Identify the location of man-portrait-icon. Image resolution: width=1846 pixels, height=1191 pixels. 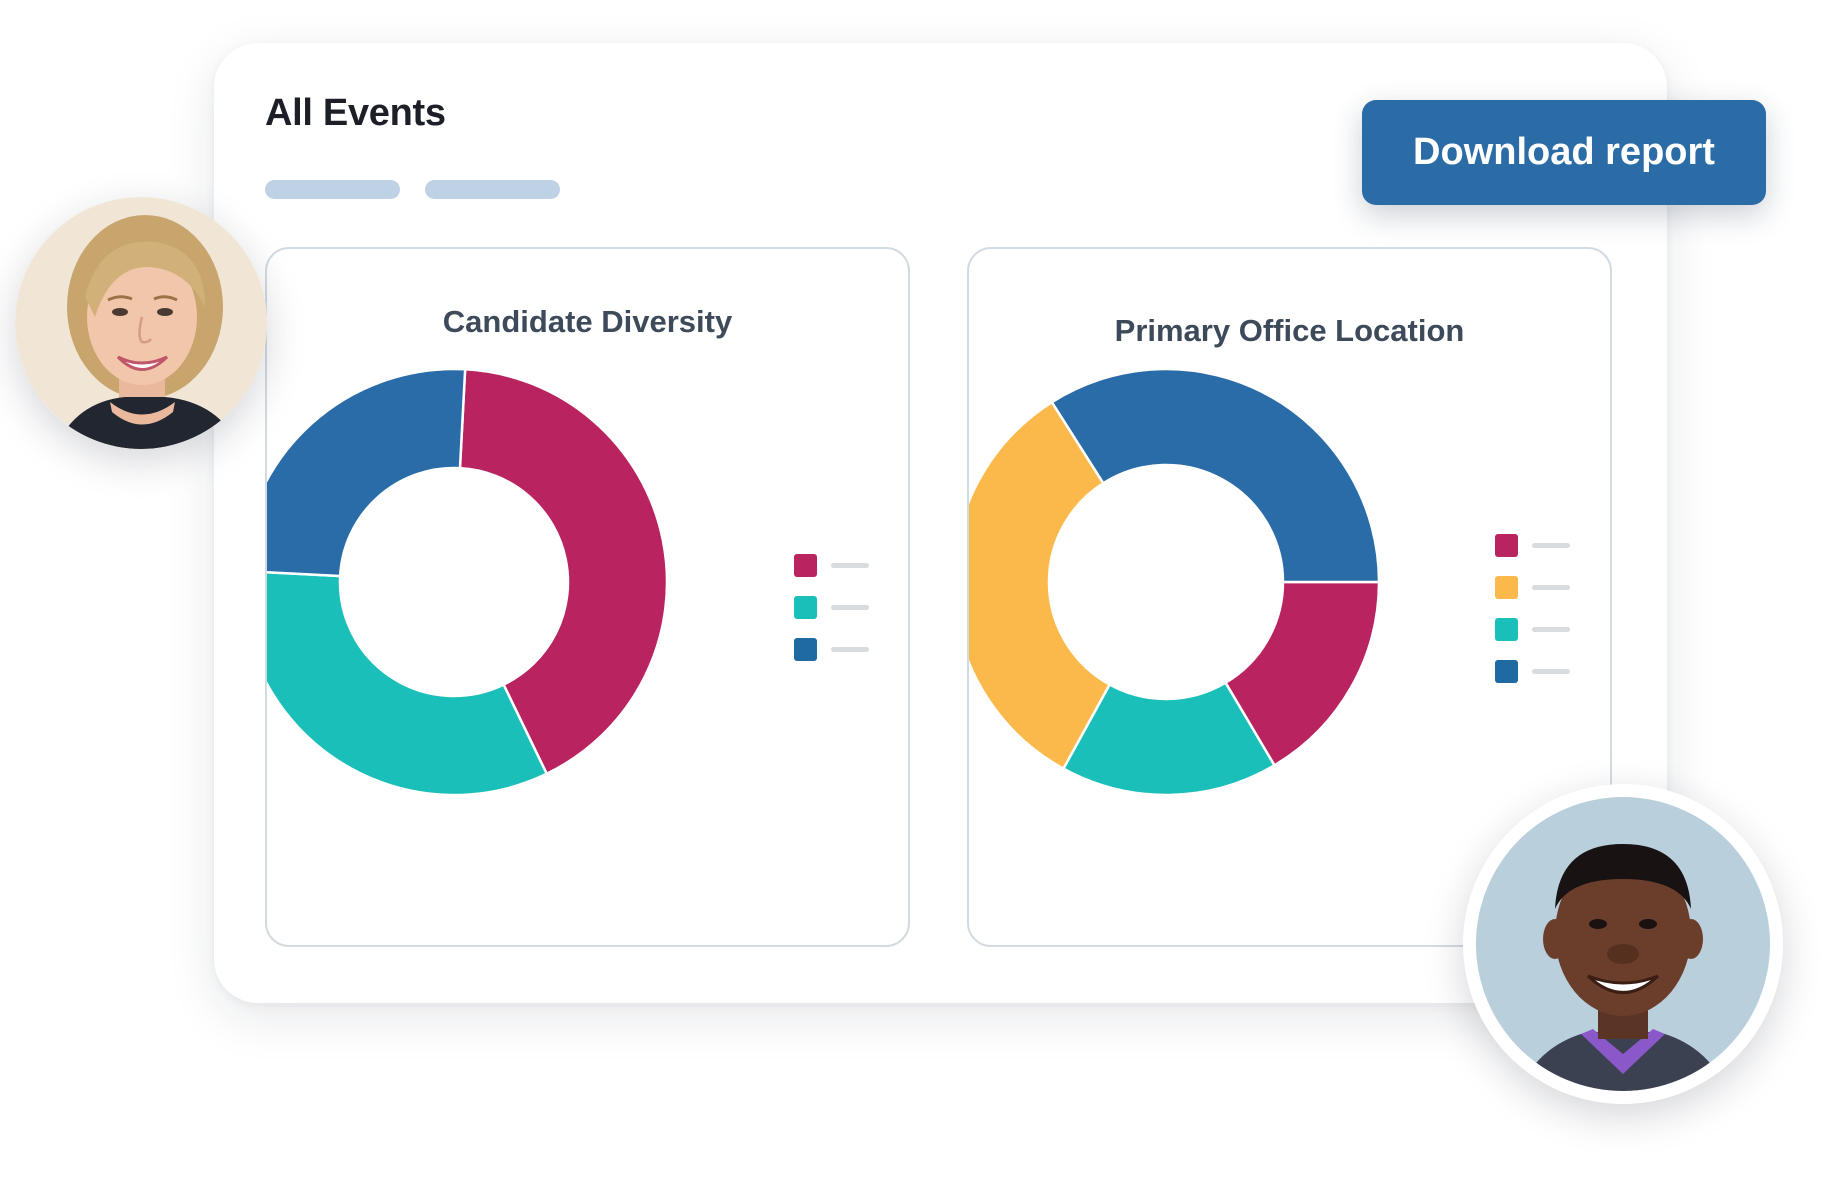
(1623, 944).